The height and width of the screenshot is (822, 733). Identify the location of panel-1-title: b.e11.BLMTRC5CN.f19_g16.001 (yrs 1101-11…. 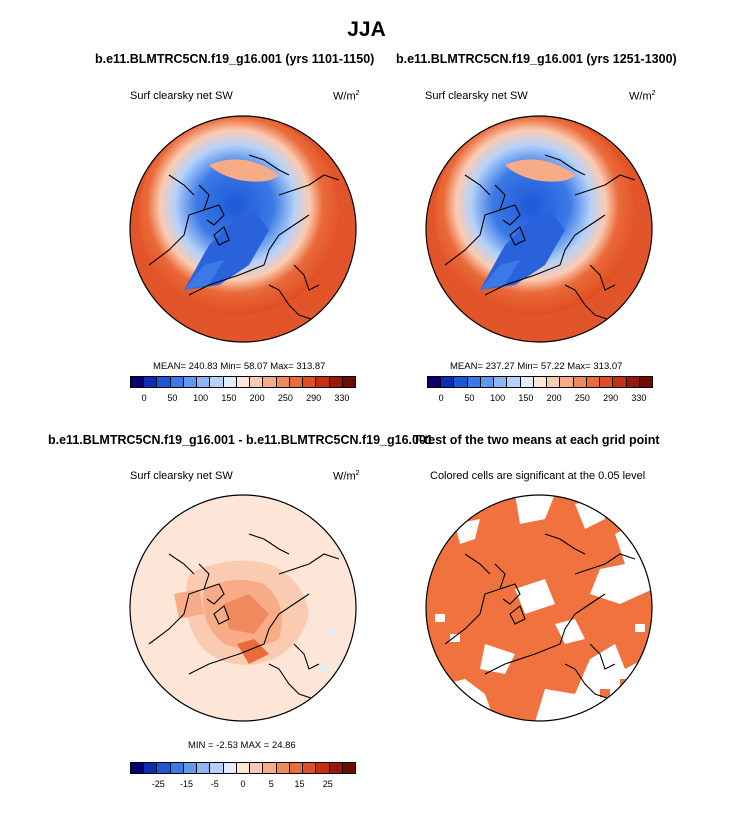
(235, 59).